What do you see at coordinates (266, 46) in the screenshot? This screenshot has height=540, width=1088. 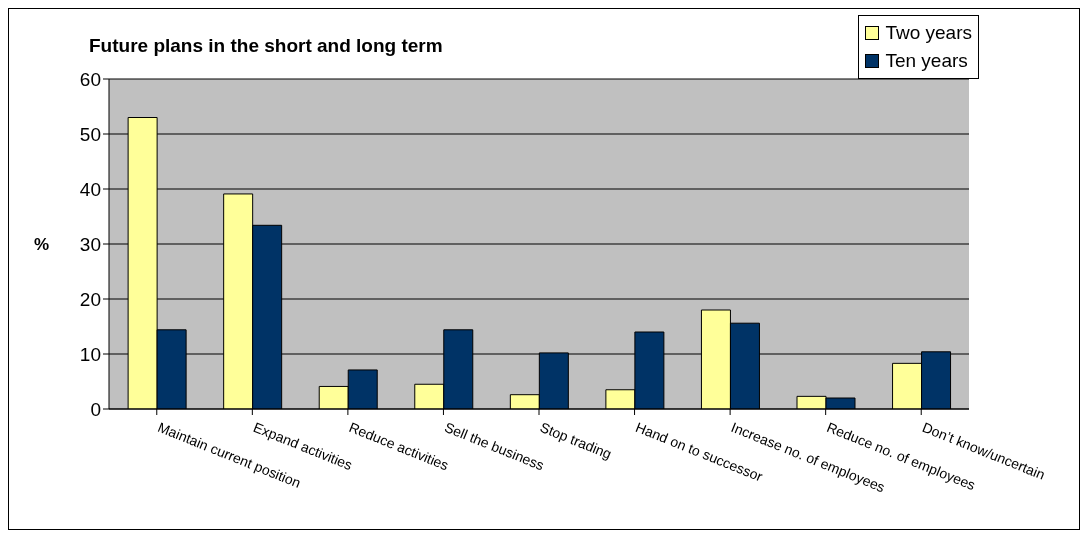 I see `chart-title: Future plans in the short and long term` at bounding box center [266, 46].